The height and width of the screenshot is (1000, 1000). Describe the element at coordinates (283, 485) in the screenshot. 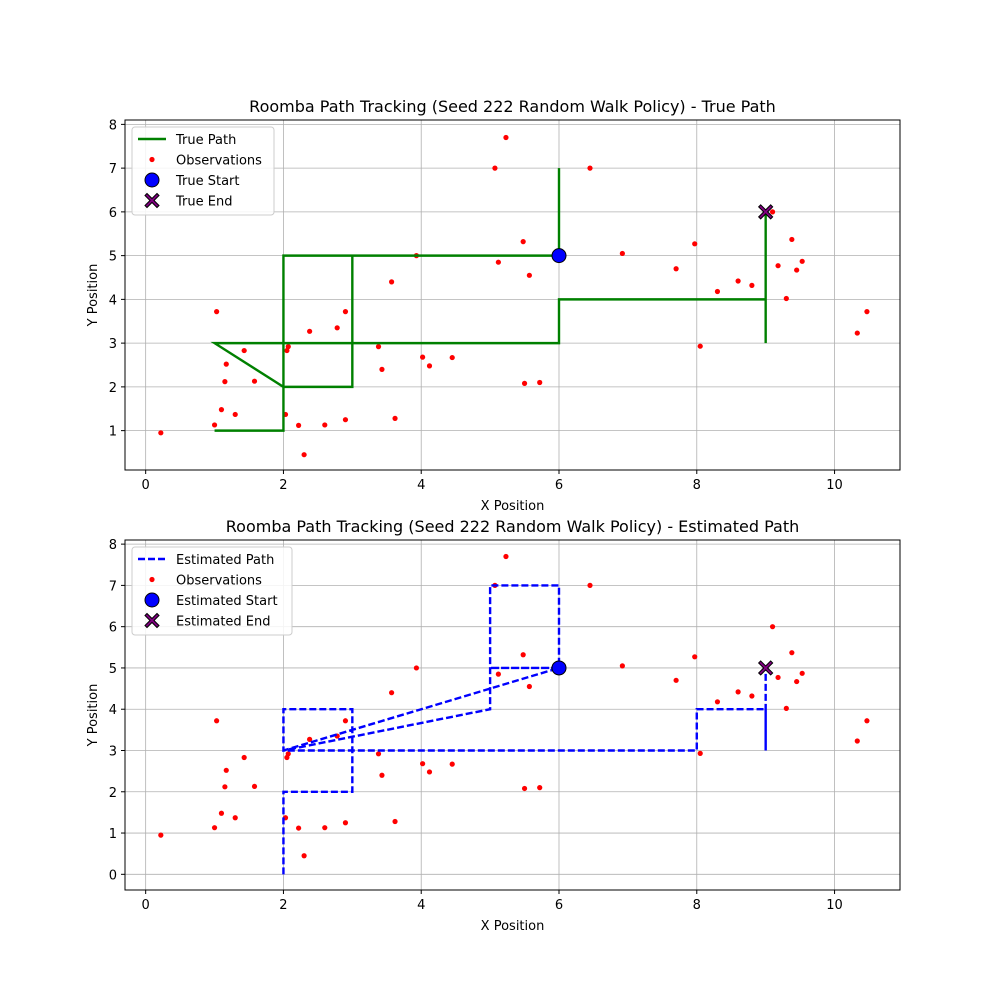

I see `x-tick-label: 2` at that location.